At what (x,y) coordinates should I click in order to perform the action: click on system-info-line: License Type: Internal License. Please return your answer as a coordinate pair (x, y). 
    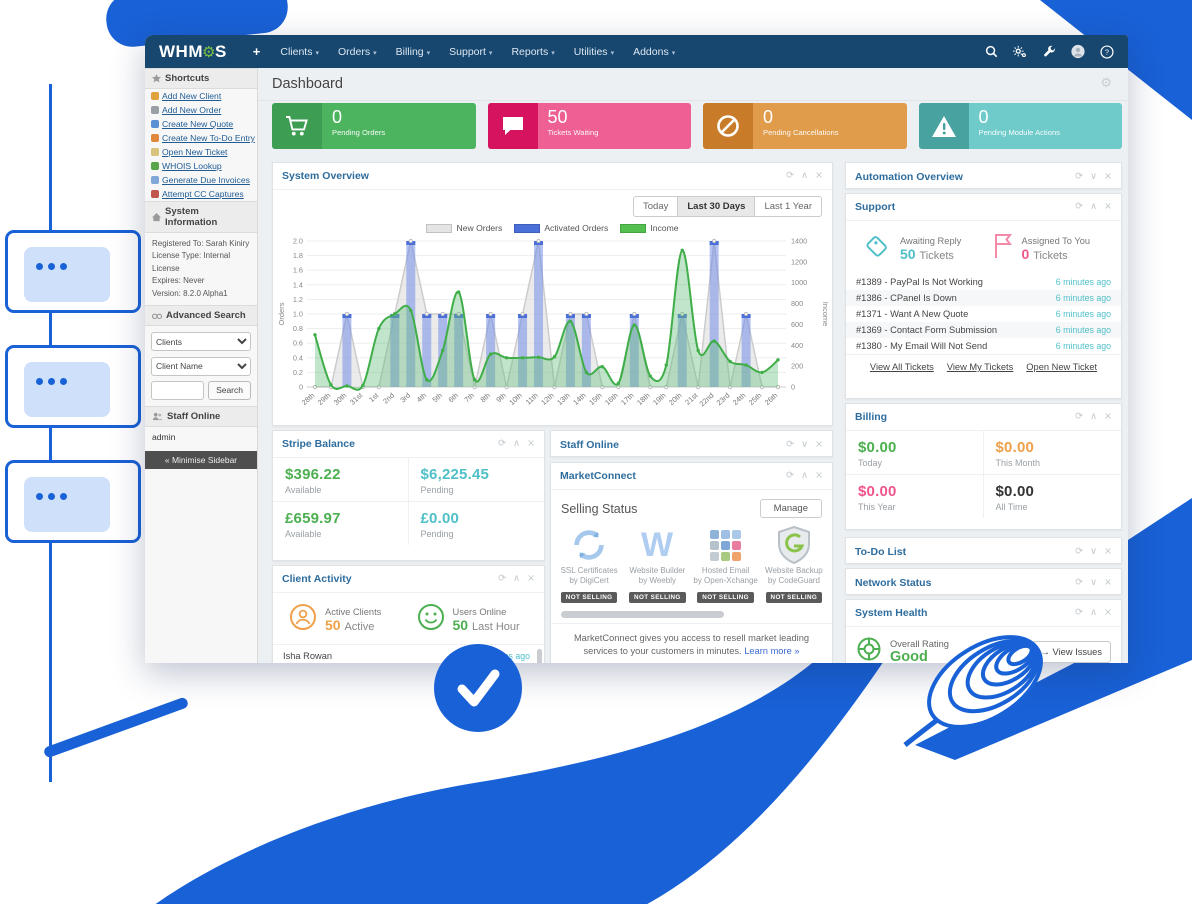
    Looking at the image, I should click on (191, 262).